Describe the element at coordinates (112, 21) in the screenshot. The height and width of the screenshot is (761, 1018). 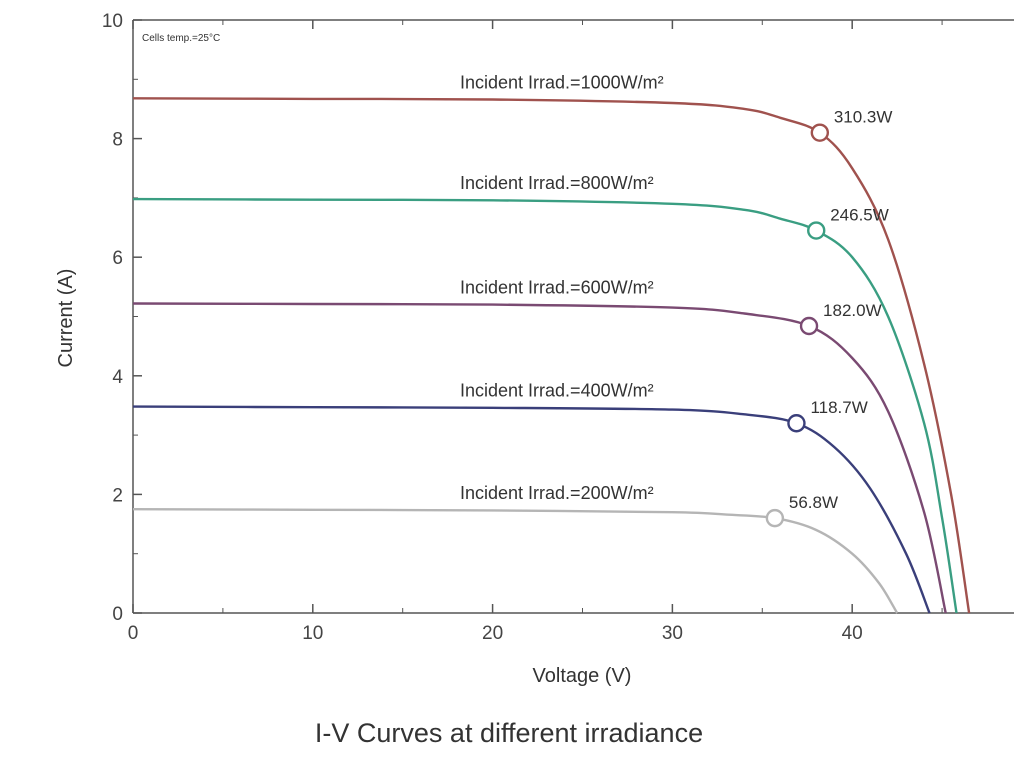
I see `y-tick-label: 10` at that location.